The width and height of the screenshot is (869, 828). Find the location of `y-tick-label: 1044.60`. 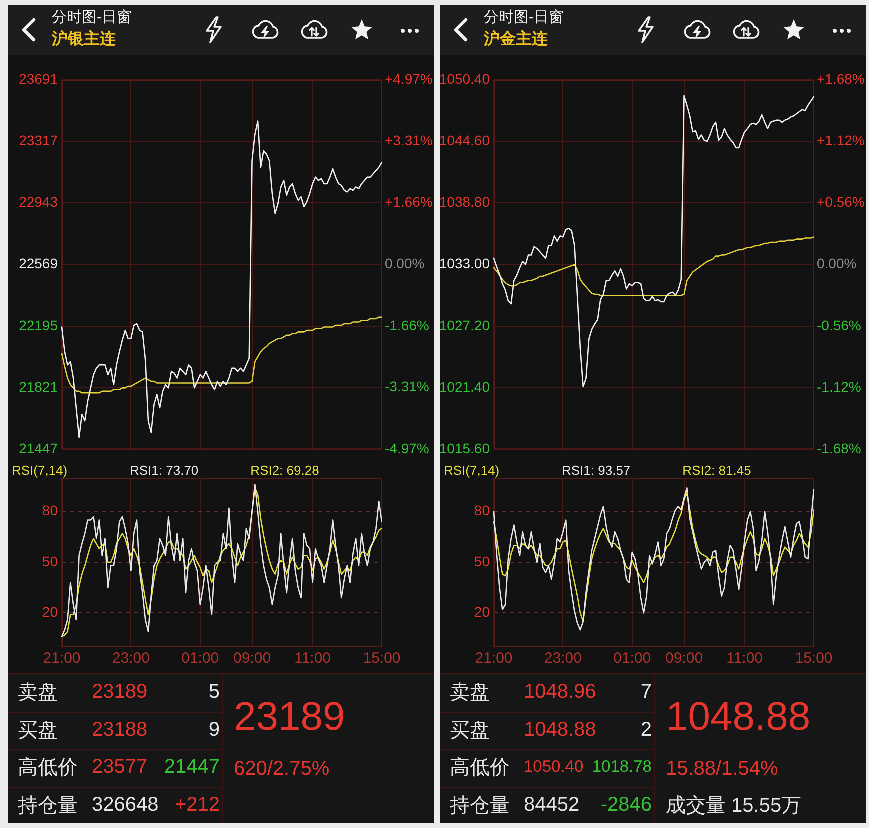

y-tick-label: 1044.60 is located at coordinates (464, 140).